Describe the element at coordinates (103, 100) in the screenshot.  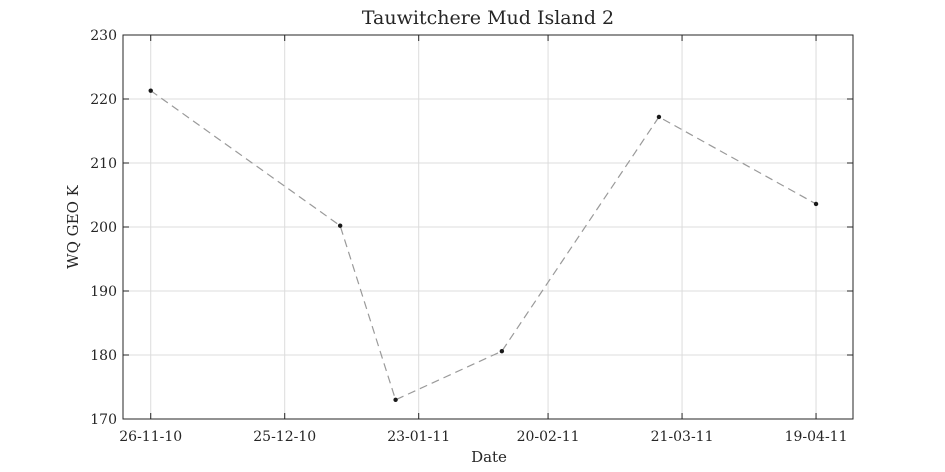
I see `y-tick-label: 220` at that location.